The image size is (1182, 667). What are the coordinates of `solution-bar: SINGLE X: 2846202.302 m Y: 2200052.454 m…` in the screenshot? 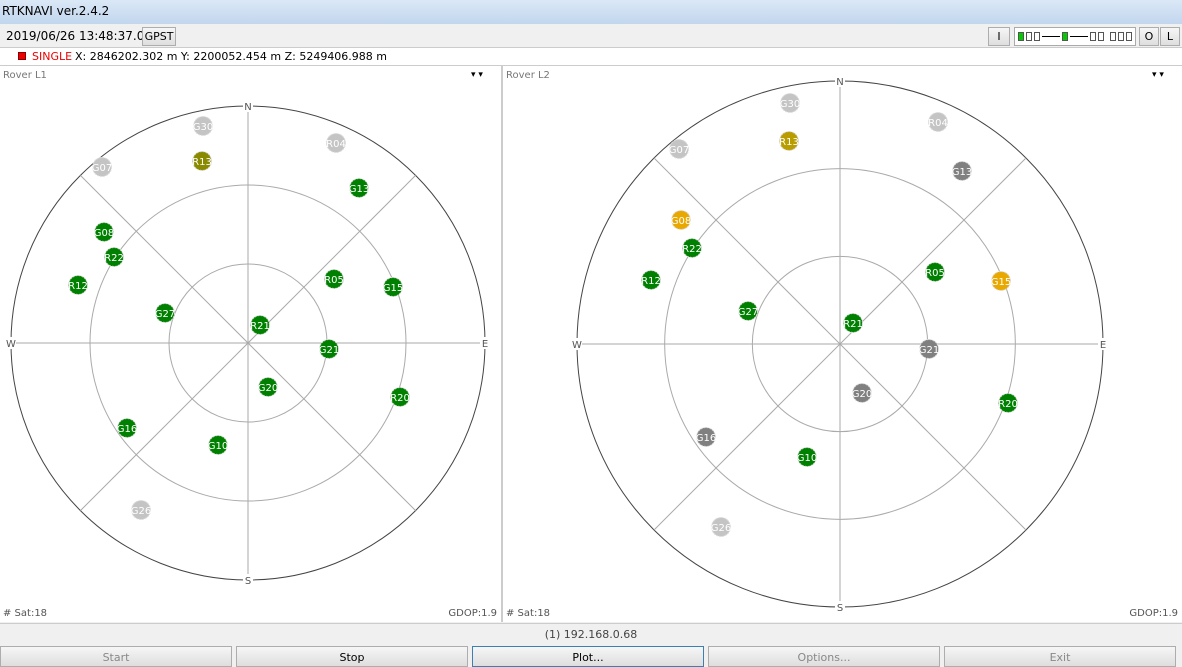 It's located at (591, 57).